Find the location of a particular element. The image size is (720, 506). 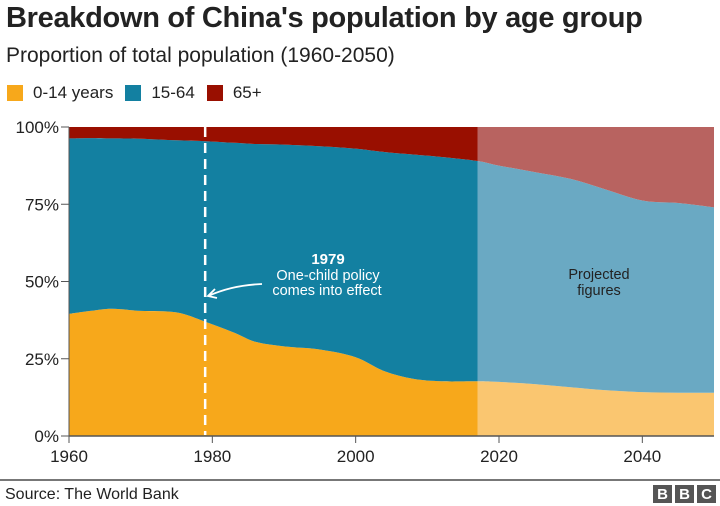

annotation-1979-line2: comes into effect is located at coordinates (326, 291).